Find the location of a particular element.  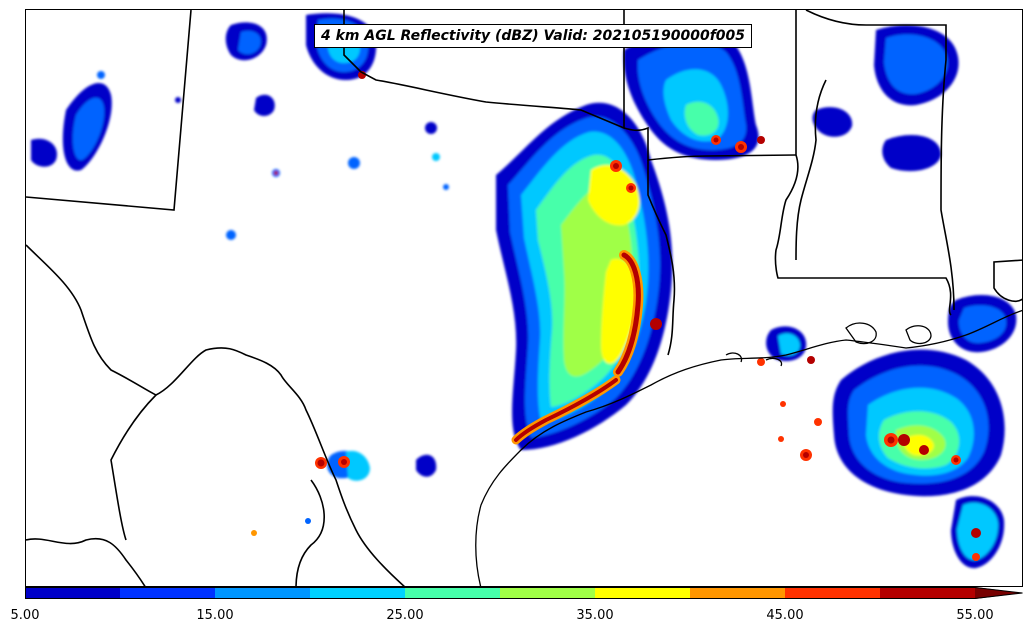

reflectivity-west-cells is located at coordinates (240, 155).